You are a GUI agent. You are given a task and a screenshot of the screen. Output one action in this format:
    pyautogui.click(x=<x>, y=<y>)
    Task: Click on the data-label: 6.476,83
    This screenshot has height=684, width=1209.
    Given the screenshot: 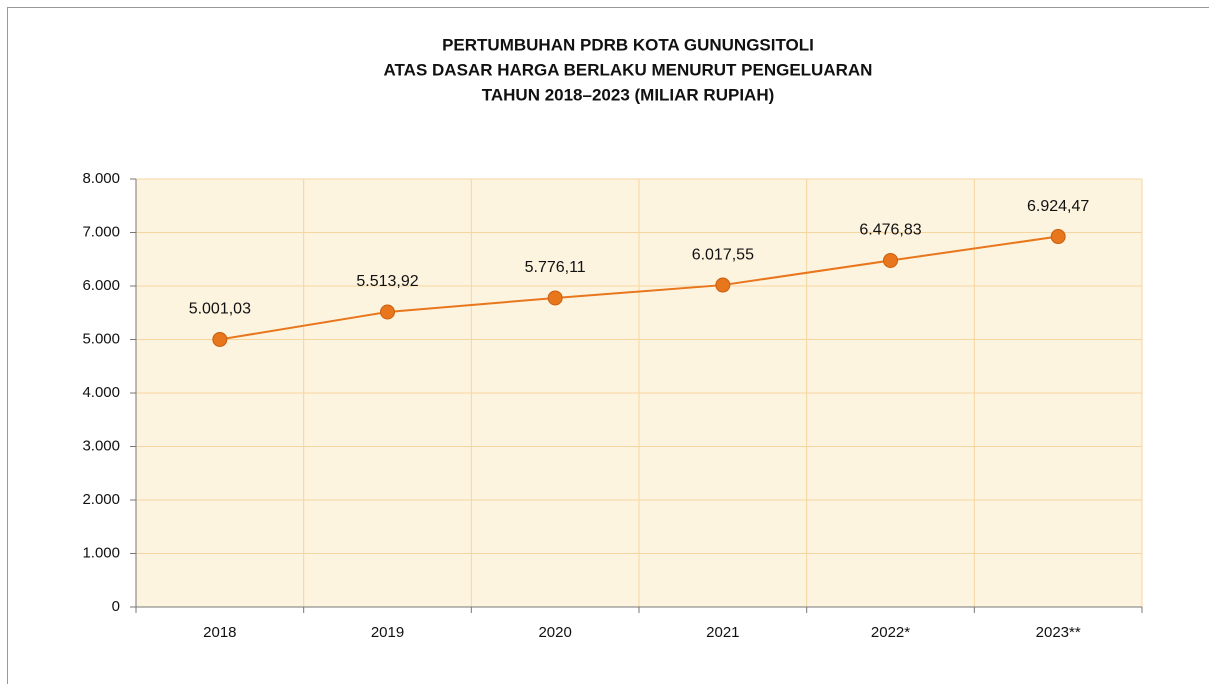 What is the action you would take?
    pyautogui.click(x=890, y=230)
    